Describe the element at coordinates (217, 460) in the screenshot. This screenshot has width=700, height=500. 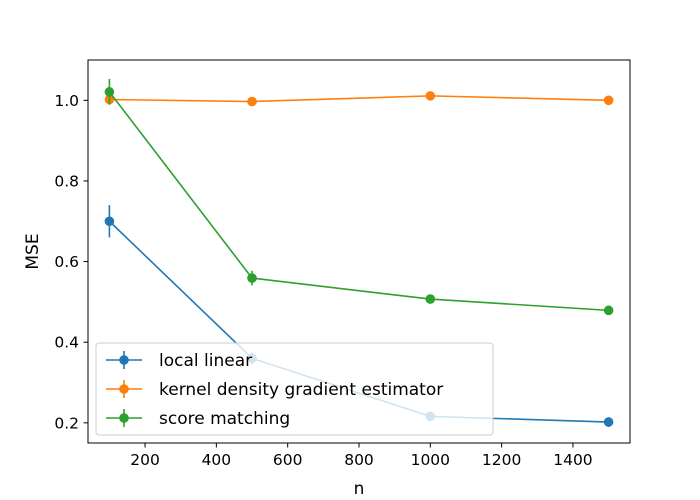
I see `x-tick-label: 400` at that location.